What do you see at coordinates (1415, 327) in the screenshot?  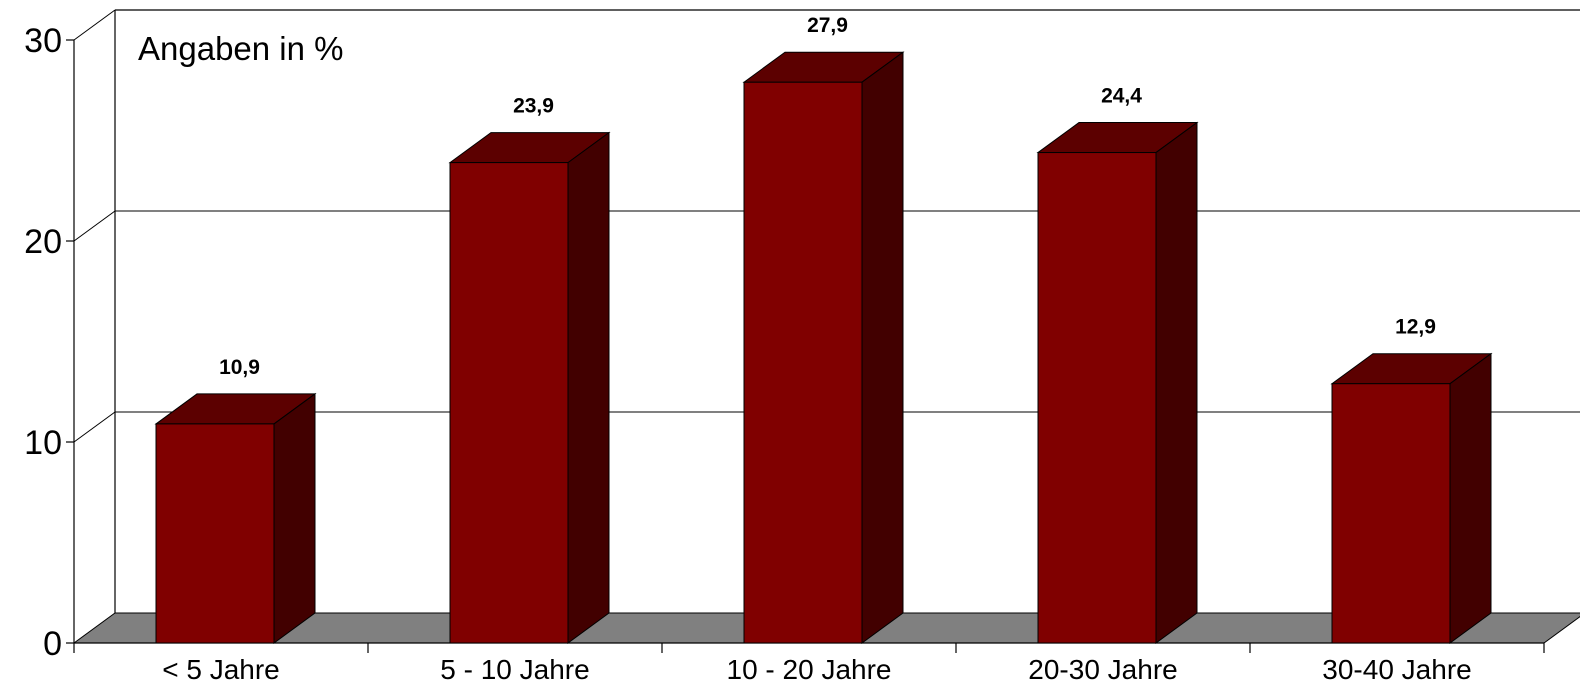 I see `data-label: 12,9` at bounding box center [1415, 327].